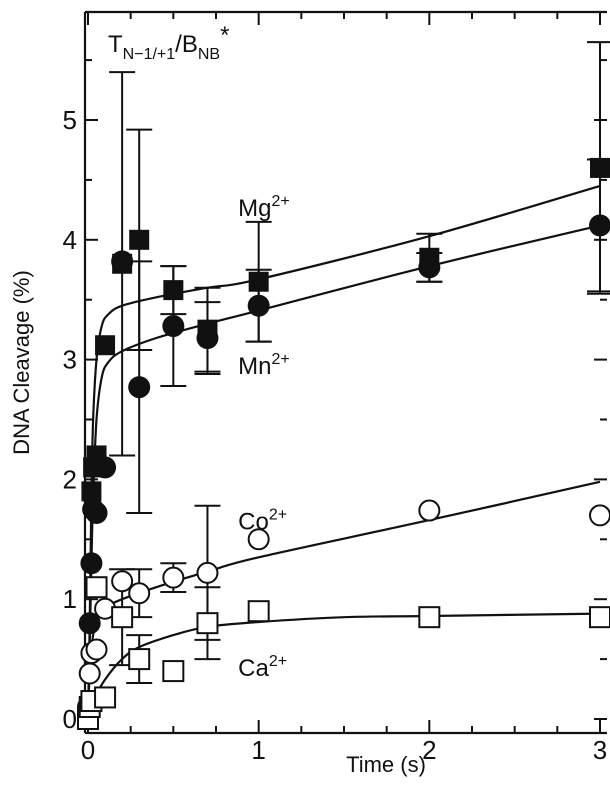 This screenshot has height=786, width=610. Describe the element at coordinates (88, 750) in the screenshot. I see `x-tick-label: 0` at that location.